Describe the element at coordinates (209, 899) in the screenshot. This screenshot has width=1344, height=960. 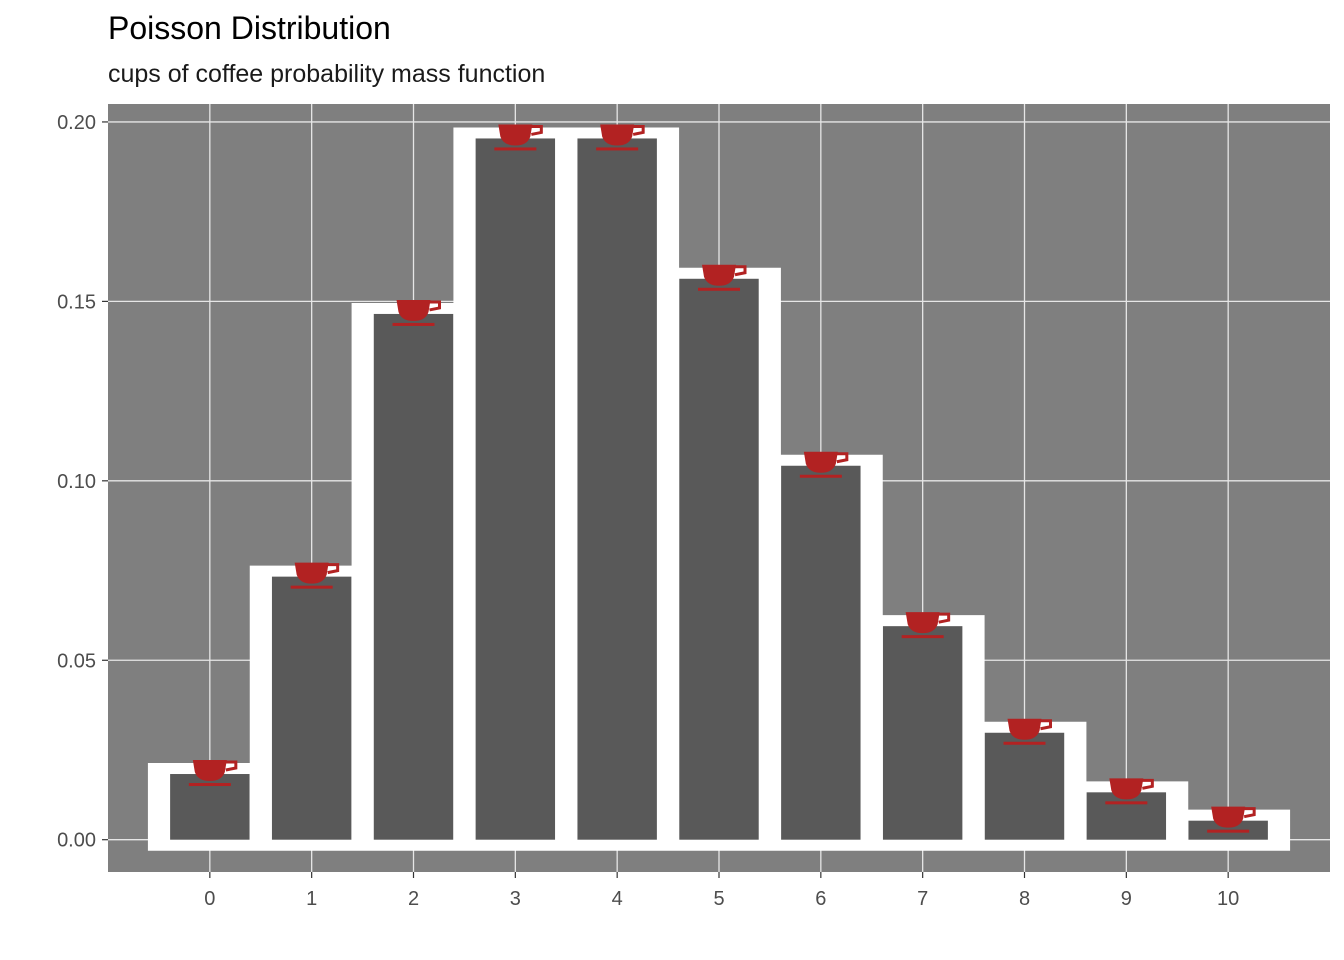
I see `x-tick-label: 0` at that location.